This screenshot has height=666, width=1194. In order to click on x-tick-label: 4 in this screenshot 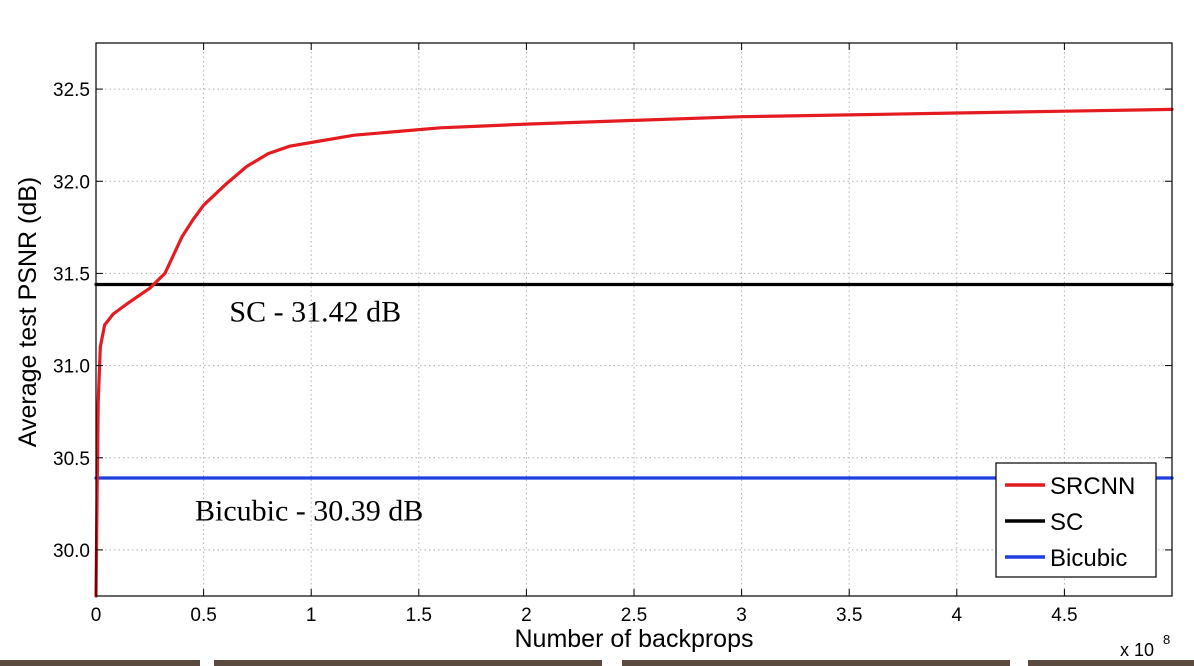, I will do `click(957, 615)`.